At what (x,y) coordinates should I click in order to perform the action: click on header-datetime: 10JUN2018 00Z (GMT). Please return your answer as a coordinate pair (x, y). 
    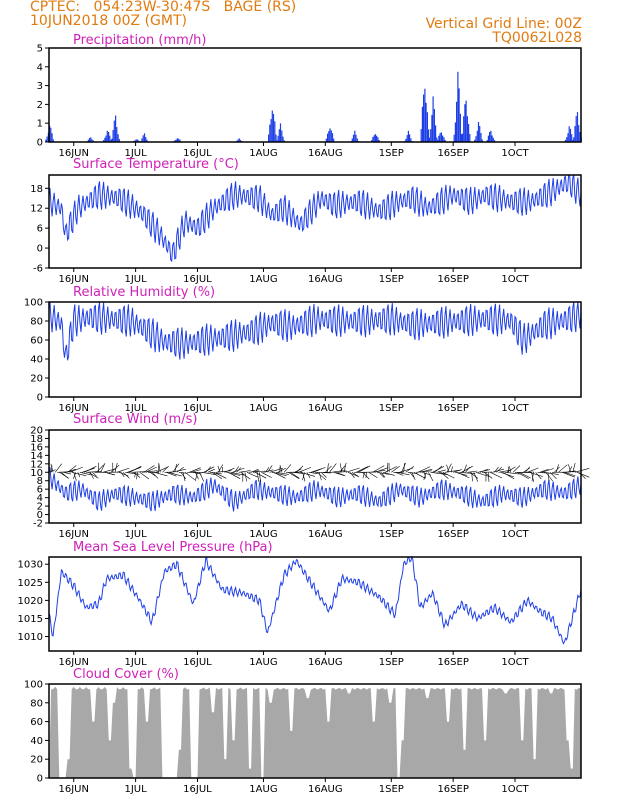
    Looking at the image, I should click on (109, 21).